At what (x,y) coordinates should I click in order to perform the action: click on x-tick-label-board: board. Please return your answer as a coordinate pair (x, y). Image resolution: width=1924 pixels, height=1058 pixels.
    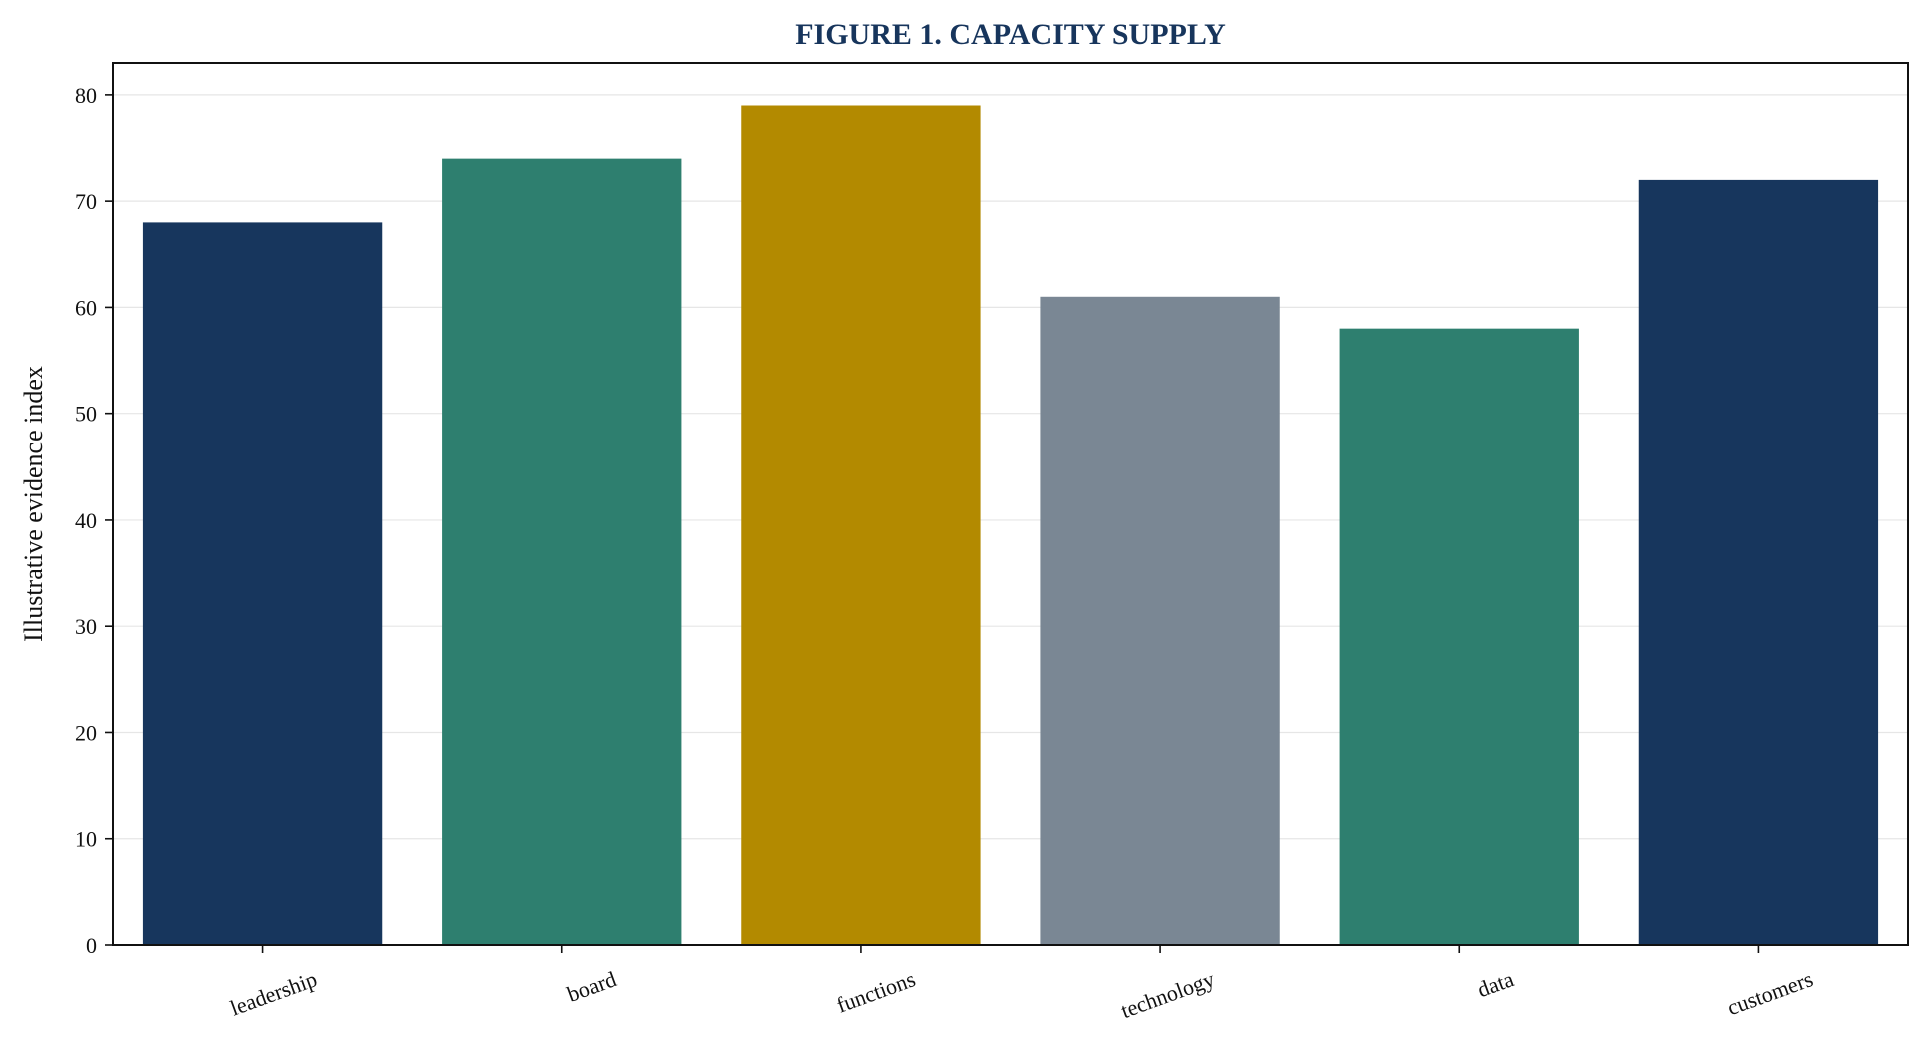
    Looking at the image, I should click on (592, 986).